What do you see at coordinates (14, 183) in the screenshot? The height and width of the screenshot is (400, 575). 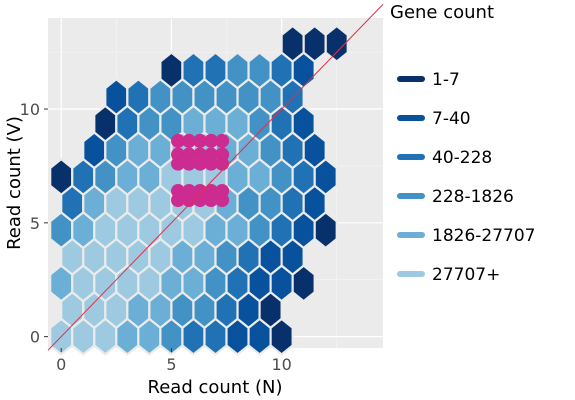 I see `y-axis-title: Read count (V)` at bounding box center [14, 183].